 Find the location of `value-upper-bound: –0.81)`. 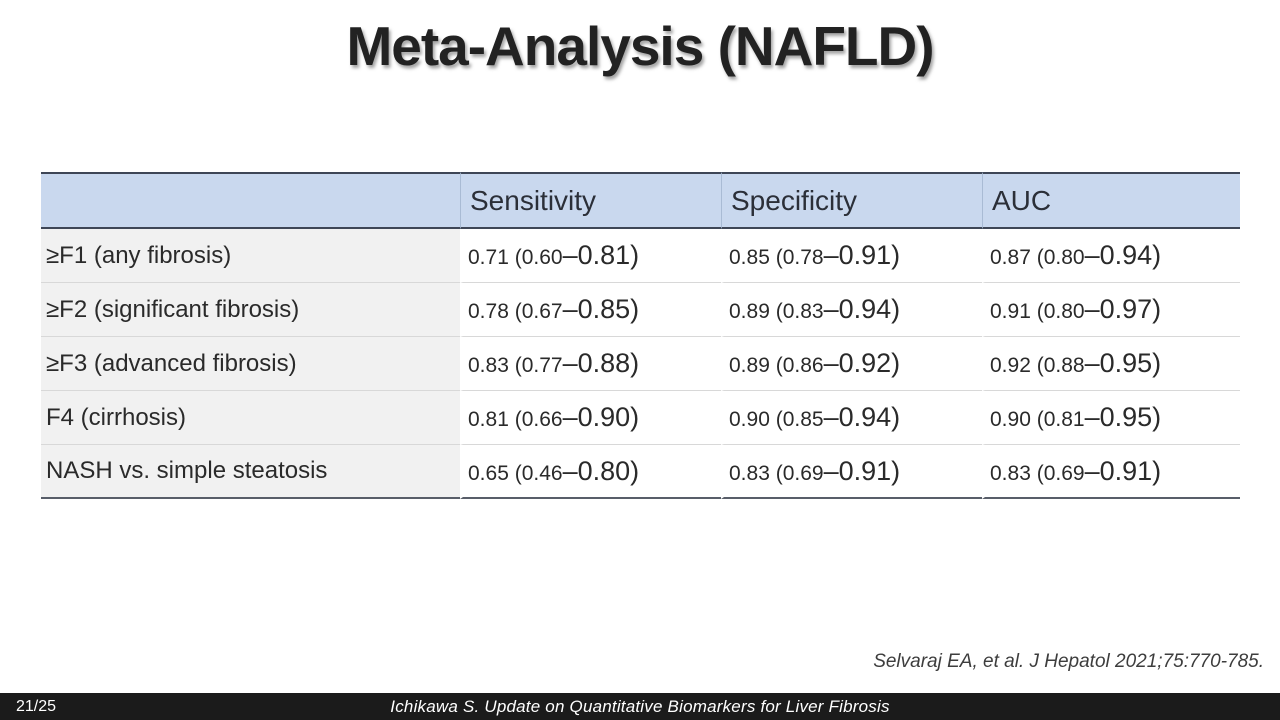

value-upper-bound: –0.81) is located at coordinates (601, 255).